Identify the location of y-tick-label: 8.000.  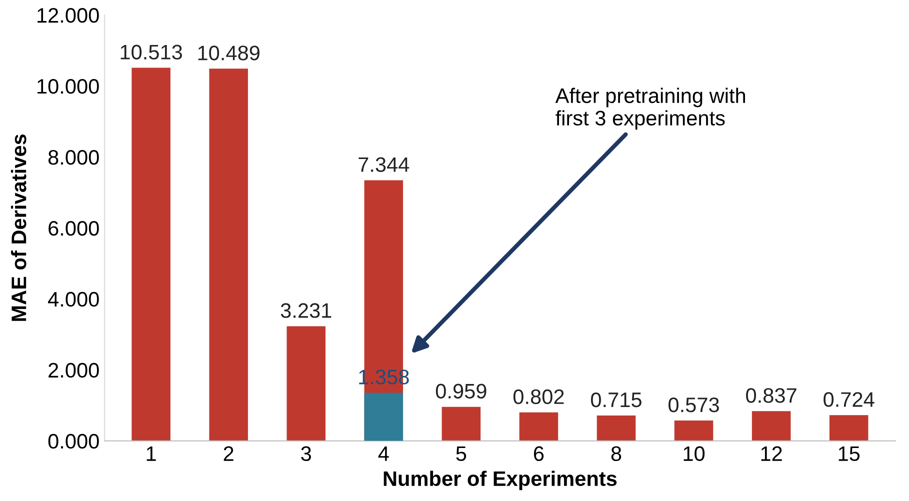
(73, 157).